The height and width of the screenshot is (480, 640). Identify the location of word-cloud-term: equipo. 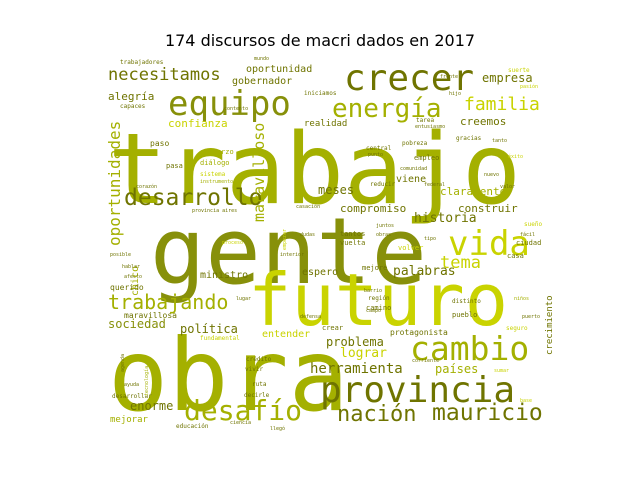
(229, 104).